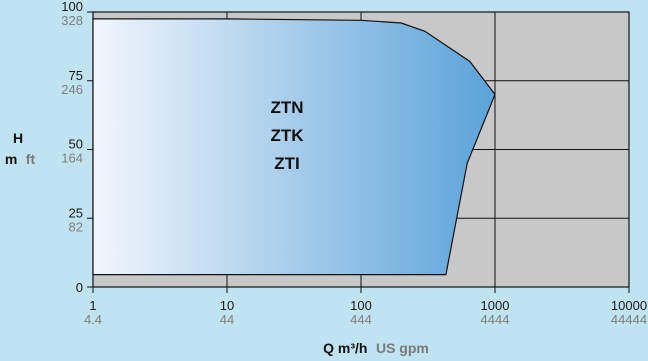  I want to click on x-tick-label: 1, so click(92, 305).